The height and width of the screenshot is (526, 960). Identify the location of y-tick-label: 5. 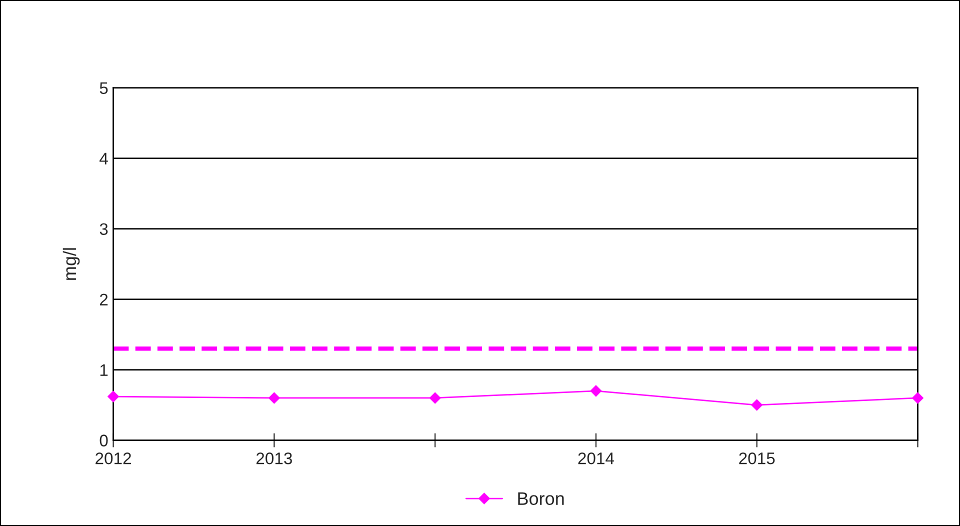
(104, 88).